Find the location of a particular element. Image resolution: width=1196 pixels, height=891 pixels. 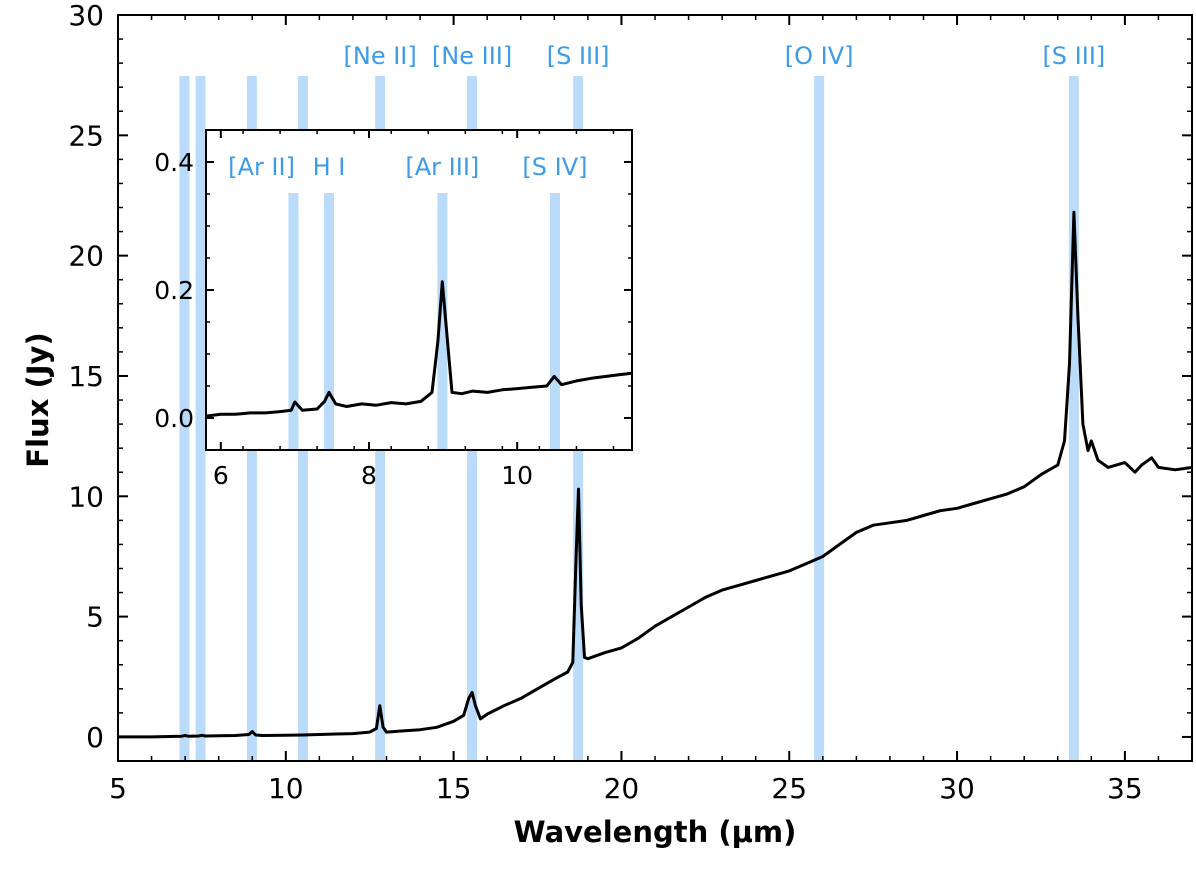

inset-background is located at coordinates (419, 290).